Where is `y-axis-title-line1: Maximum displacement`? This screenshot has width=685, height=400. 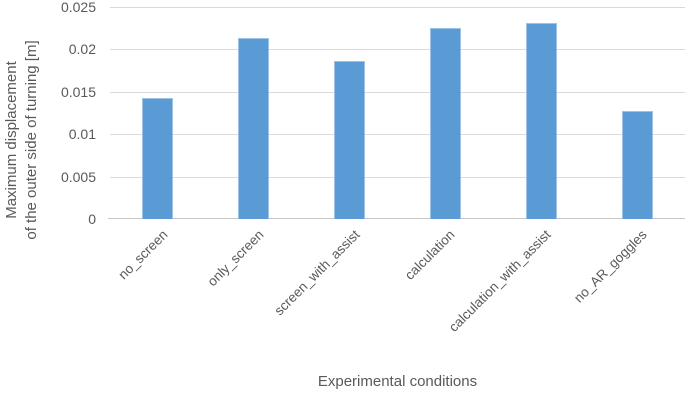
y-axis-title-line1: Maximum displacement is located at coordinates (11, 140).